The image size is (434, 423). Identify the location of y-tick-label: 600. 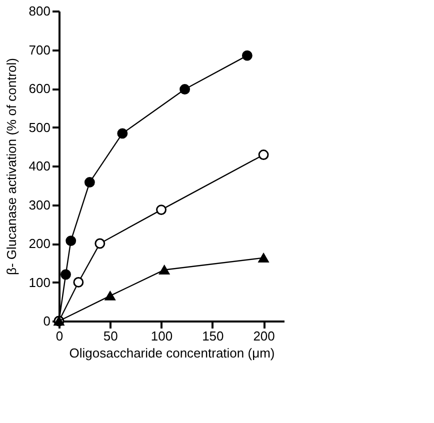
(39, 88).